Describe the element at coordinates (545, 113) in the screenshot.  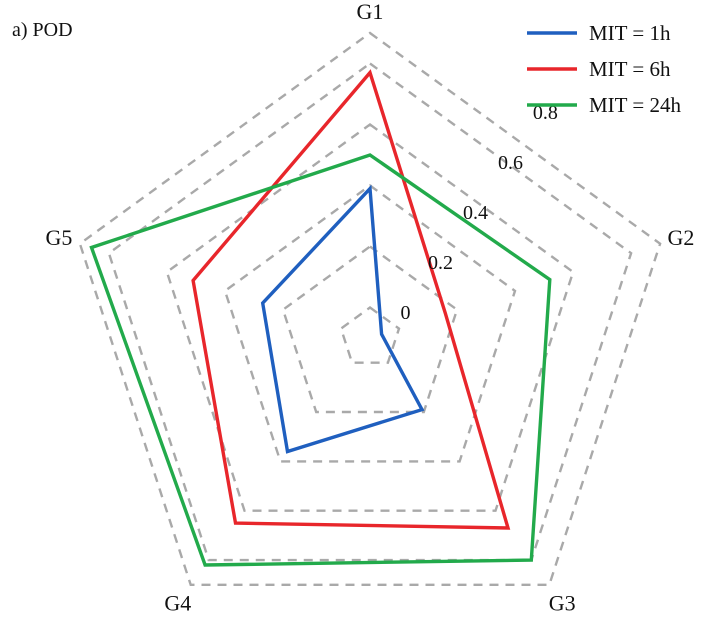
I see `tick-label-4: 0.8` at that location.